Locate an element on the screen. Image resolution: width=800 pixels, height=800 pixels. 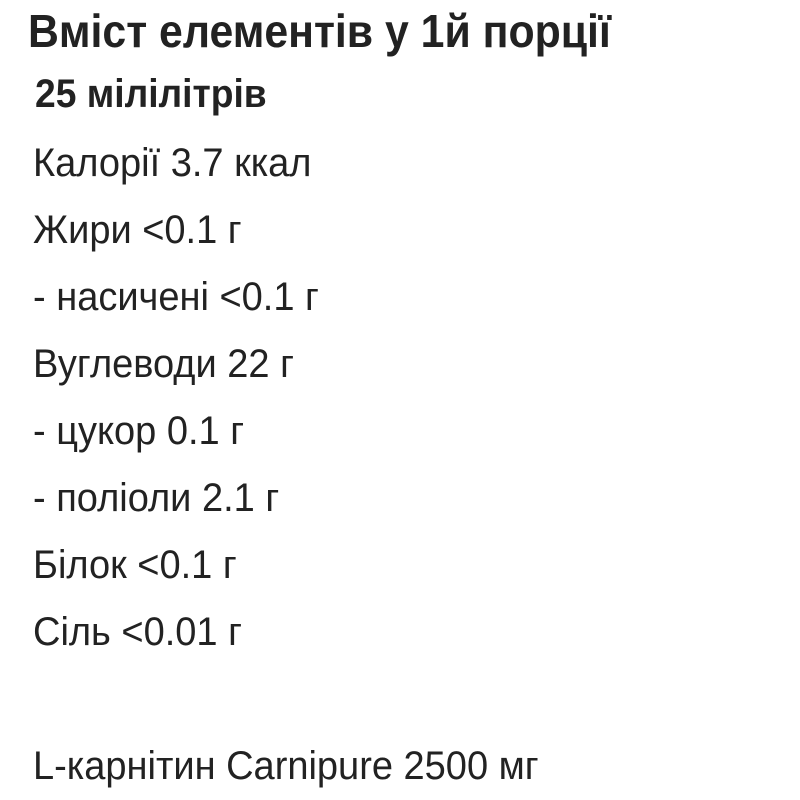
page-title: Вміст елементів у 1й порції is located at coordinates (319, 31).